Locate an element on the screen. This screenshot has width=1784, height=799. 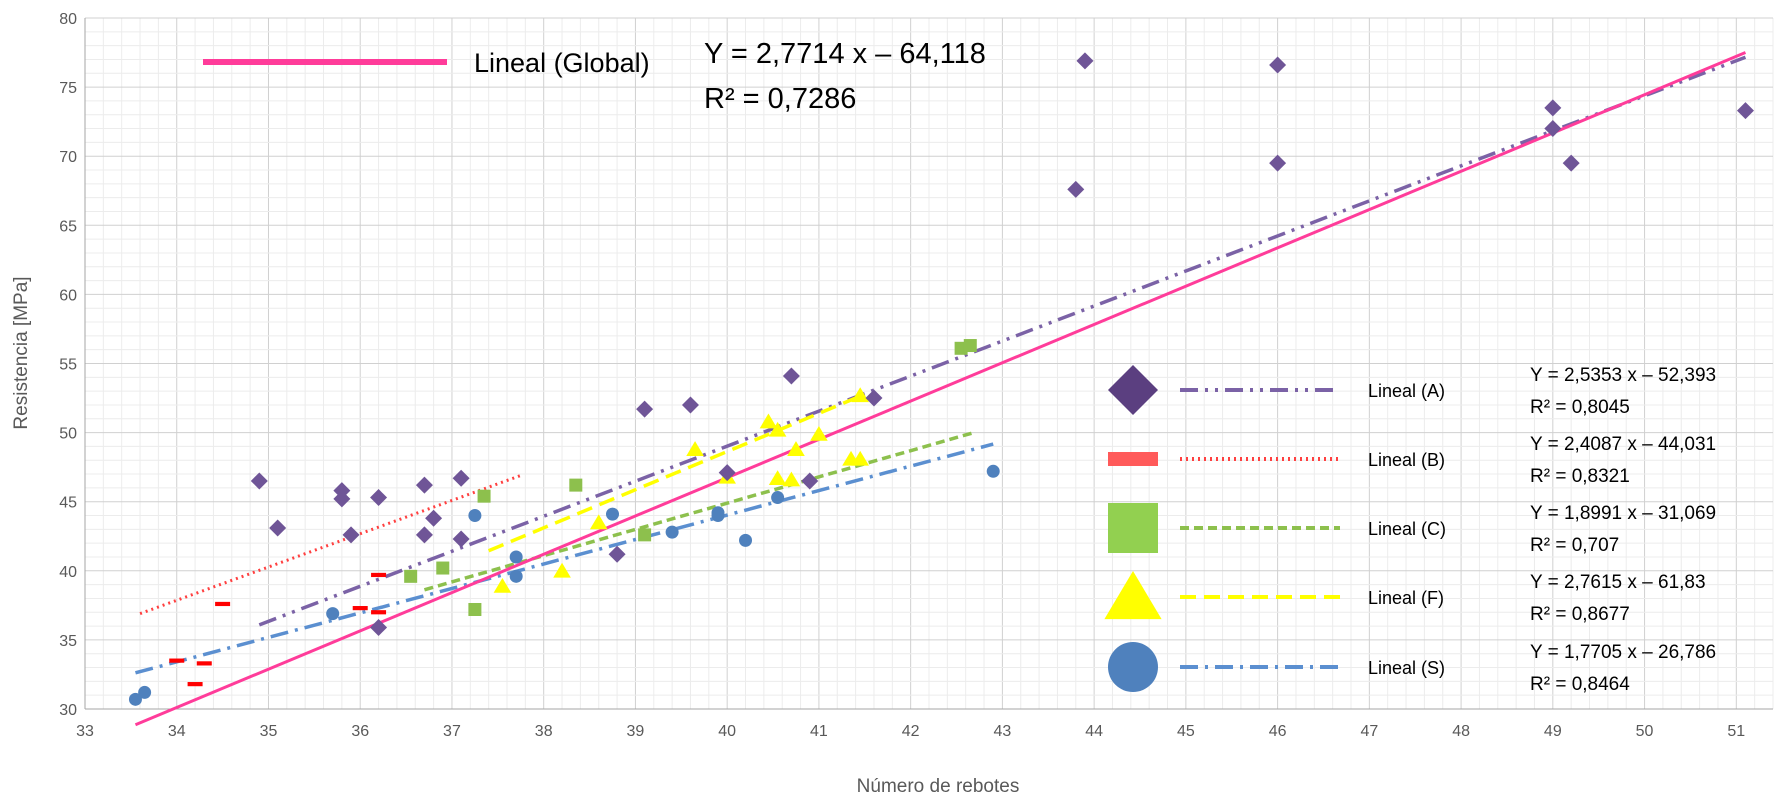
legend-label-S: Lineal (S) is located at coordinates (1406, 668).